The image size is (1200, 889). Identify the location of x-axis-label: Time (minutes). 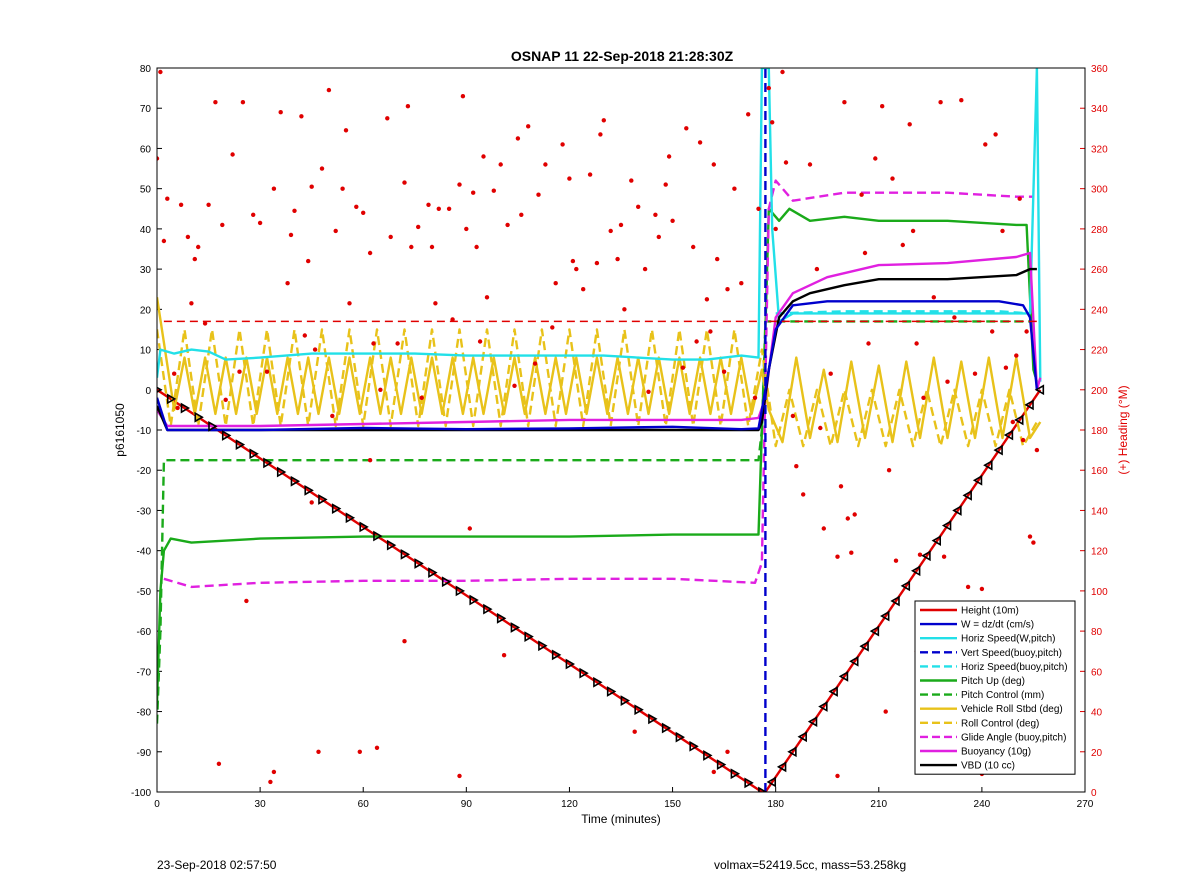
(621, 819).